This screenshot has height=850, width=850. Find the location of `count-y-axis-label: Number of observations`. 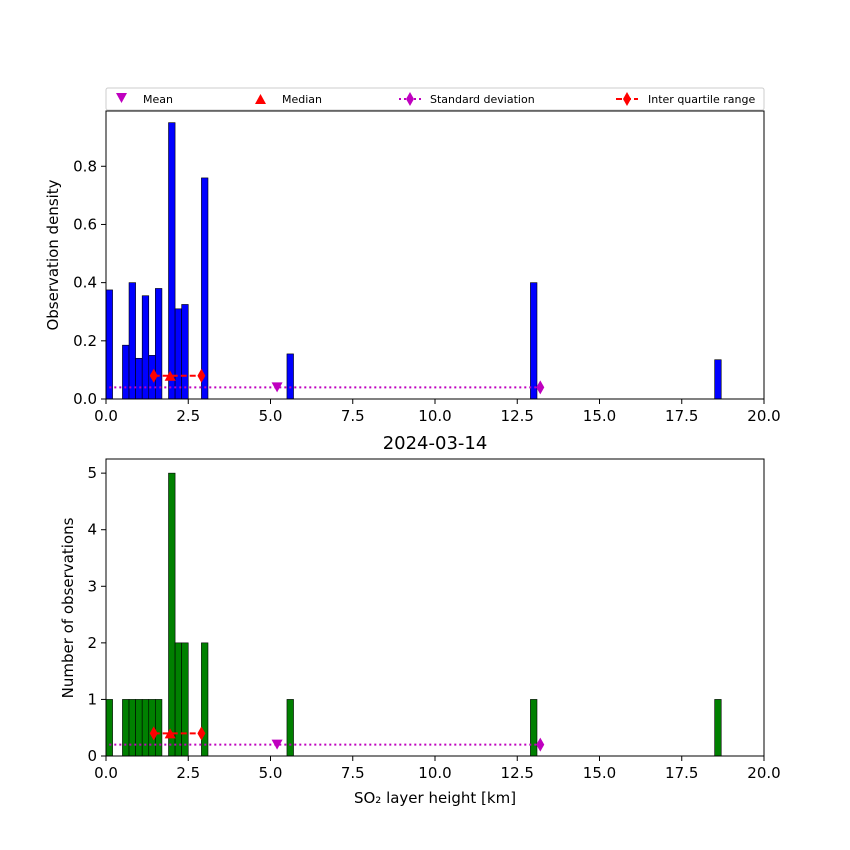

count-y-axis-label: Number of observations is located at coordinates (68, 607).